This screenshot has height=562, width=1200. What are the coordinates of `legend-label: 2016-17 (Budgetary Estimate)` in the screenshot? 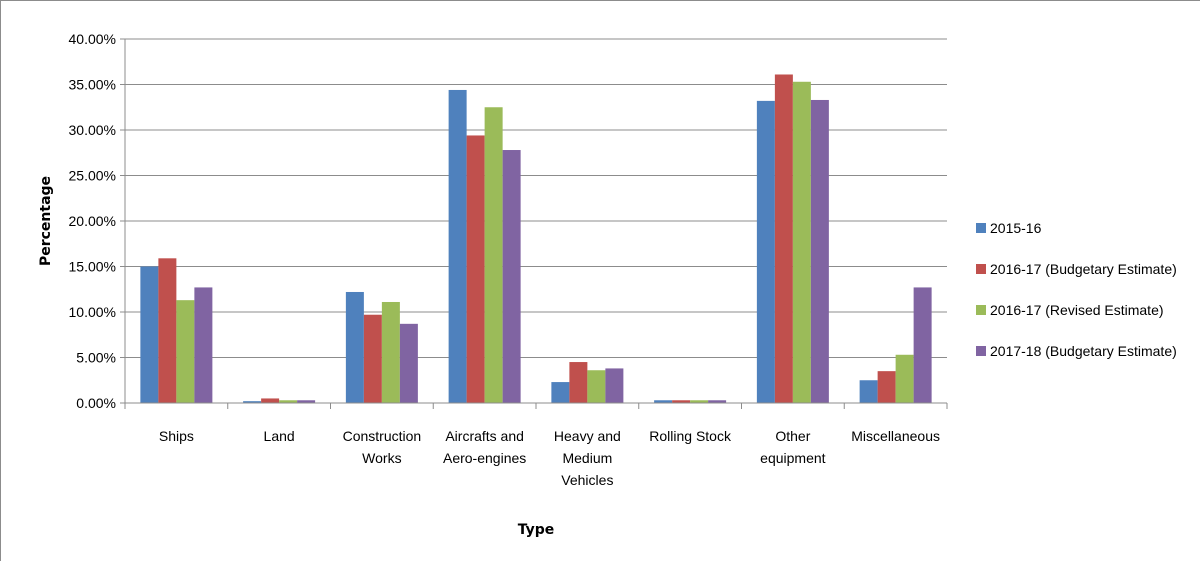 It's located at (1083, 269).